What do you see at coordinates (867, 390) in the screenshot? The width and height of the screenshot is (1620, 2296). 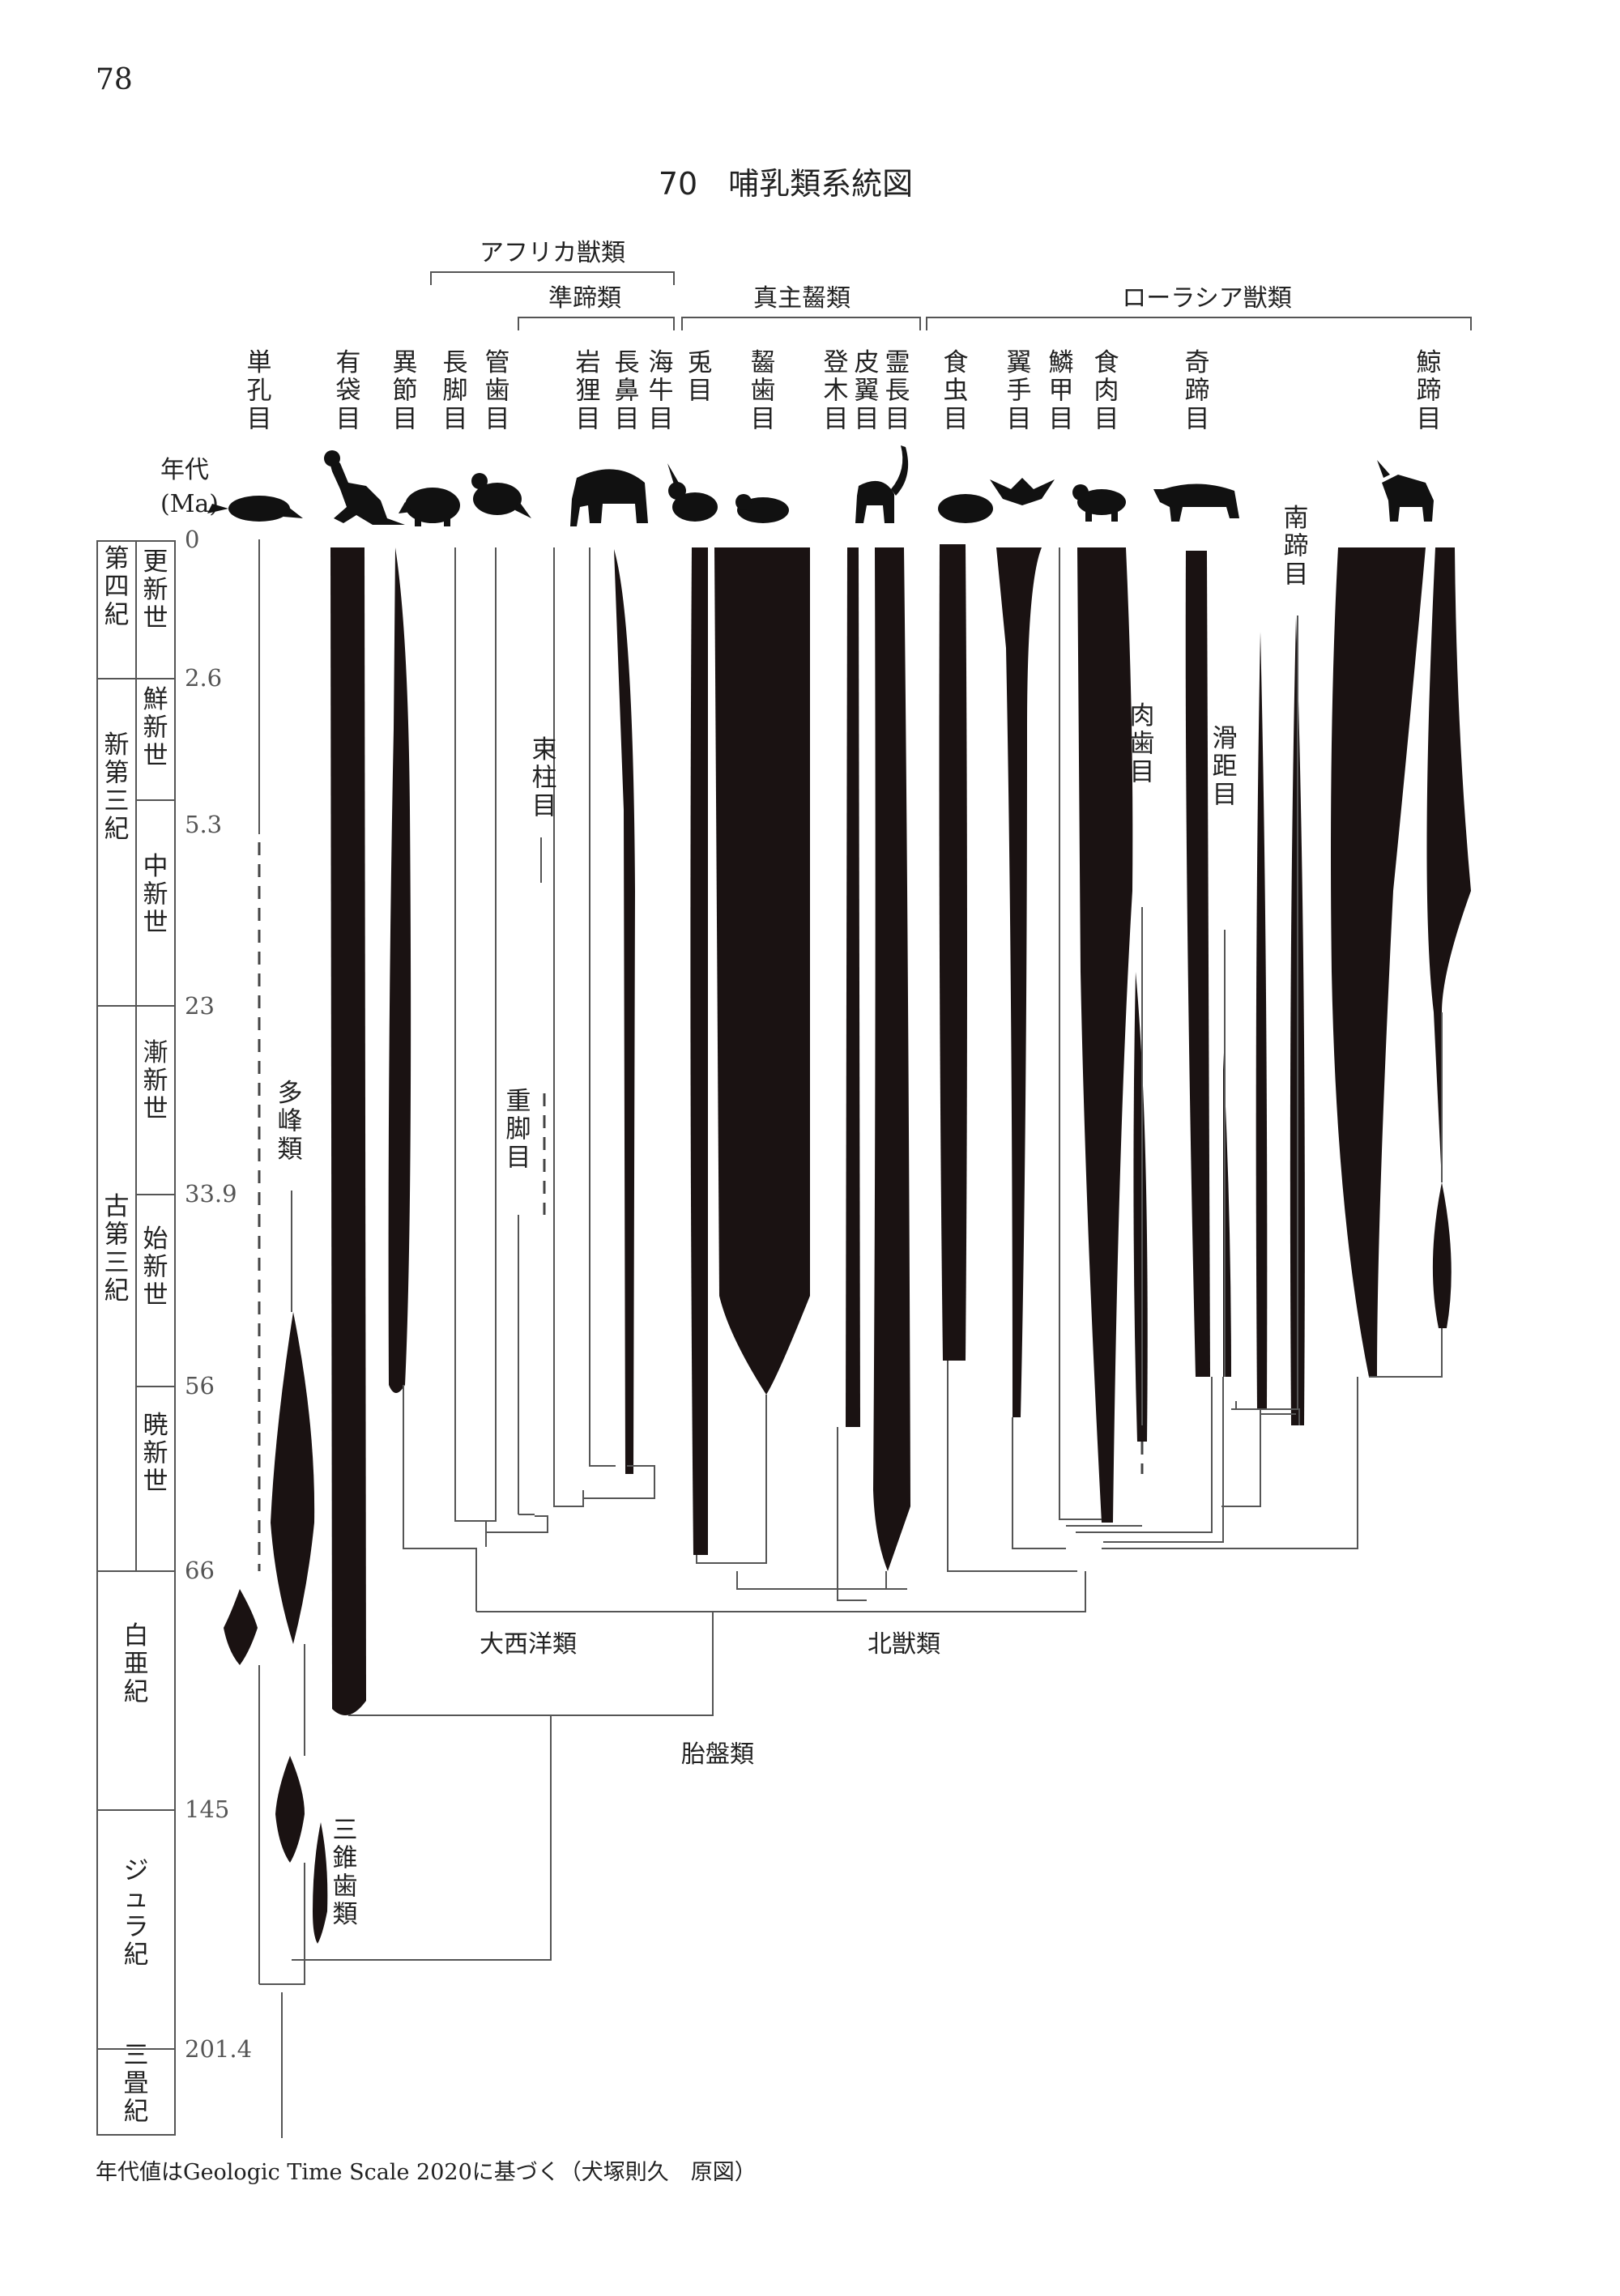 I see `order-label: 皮翼目` at bounding box center [867, 390].